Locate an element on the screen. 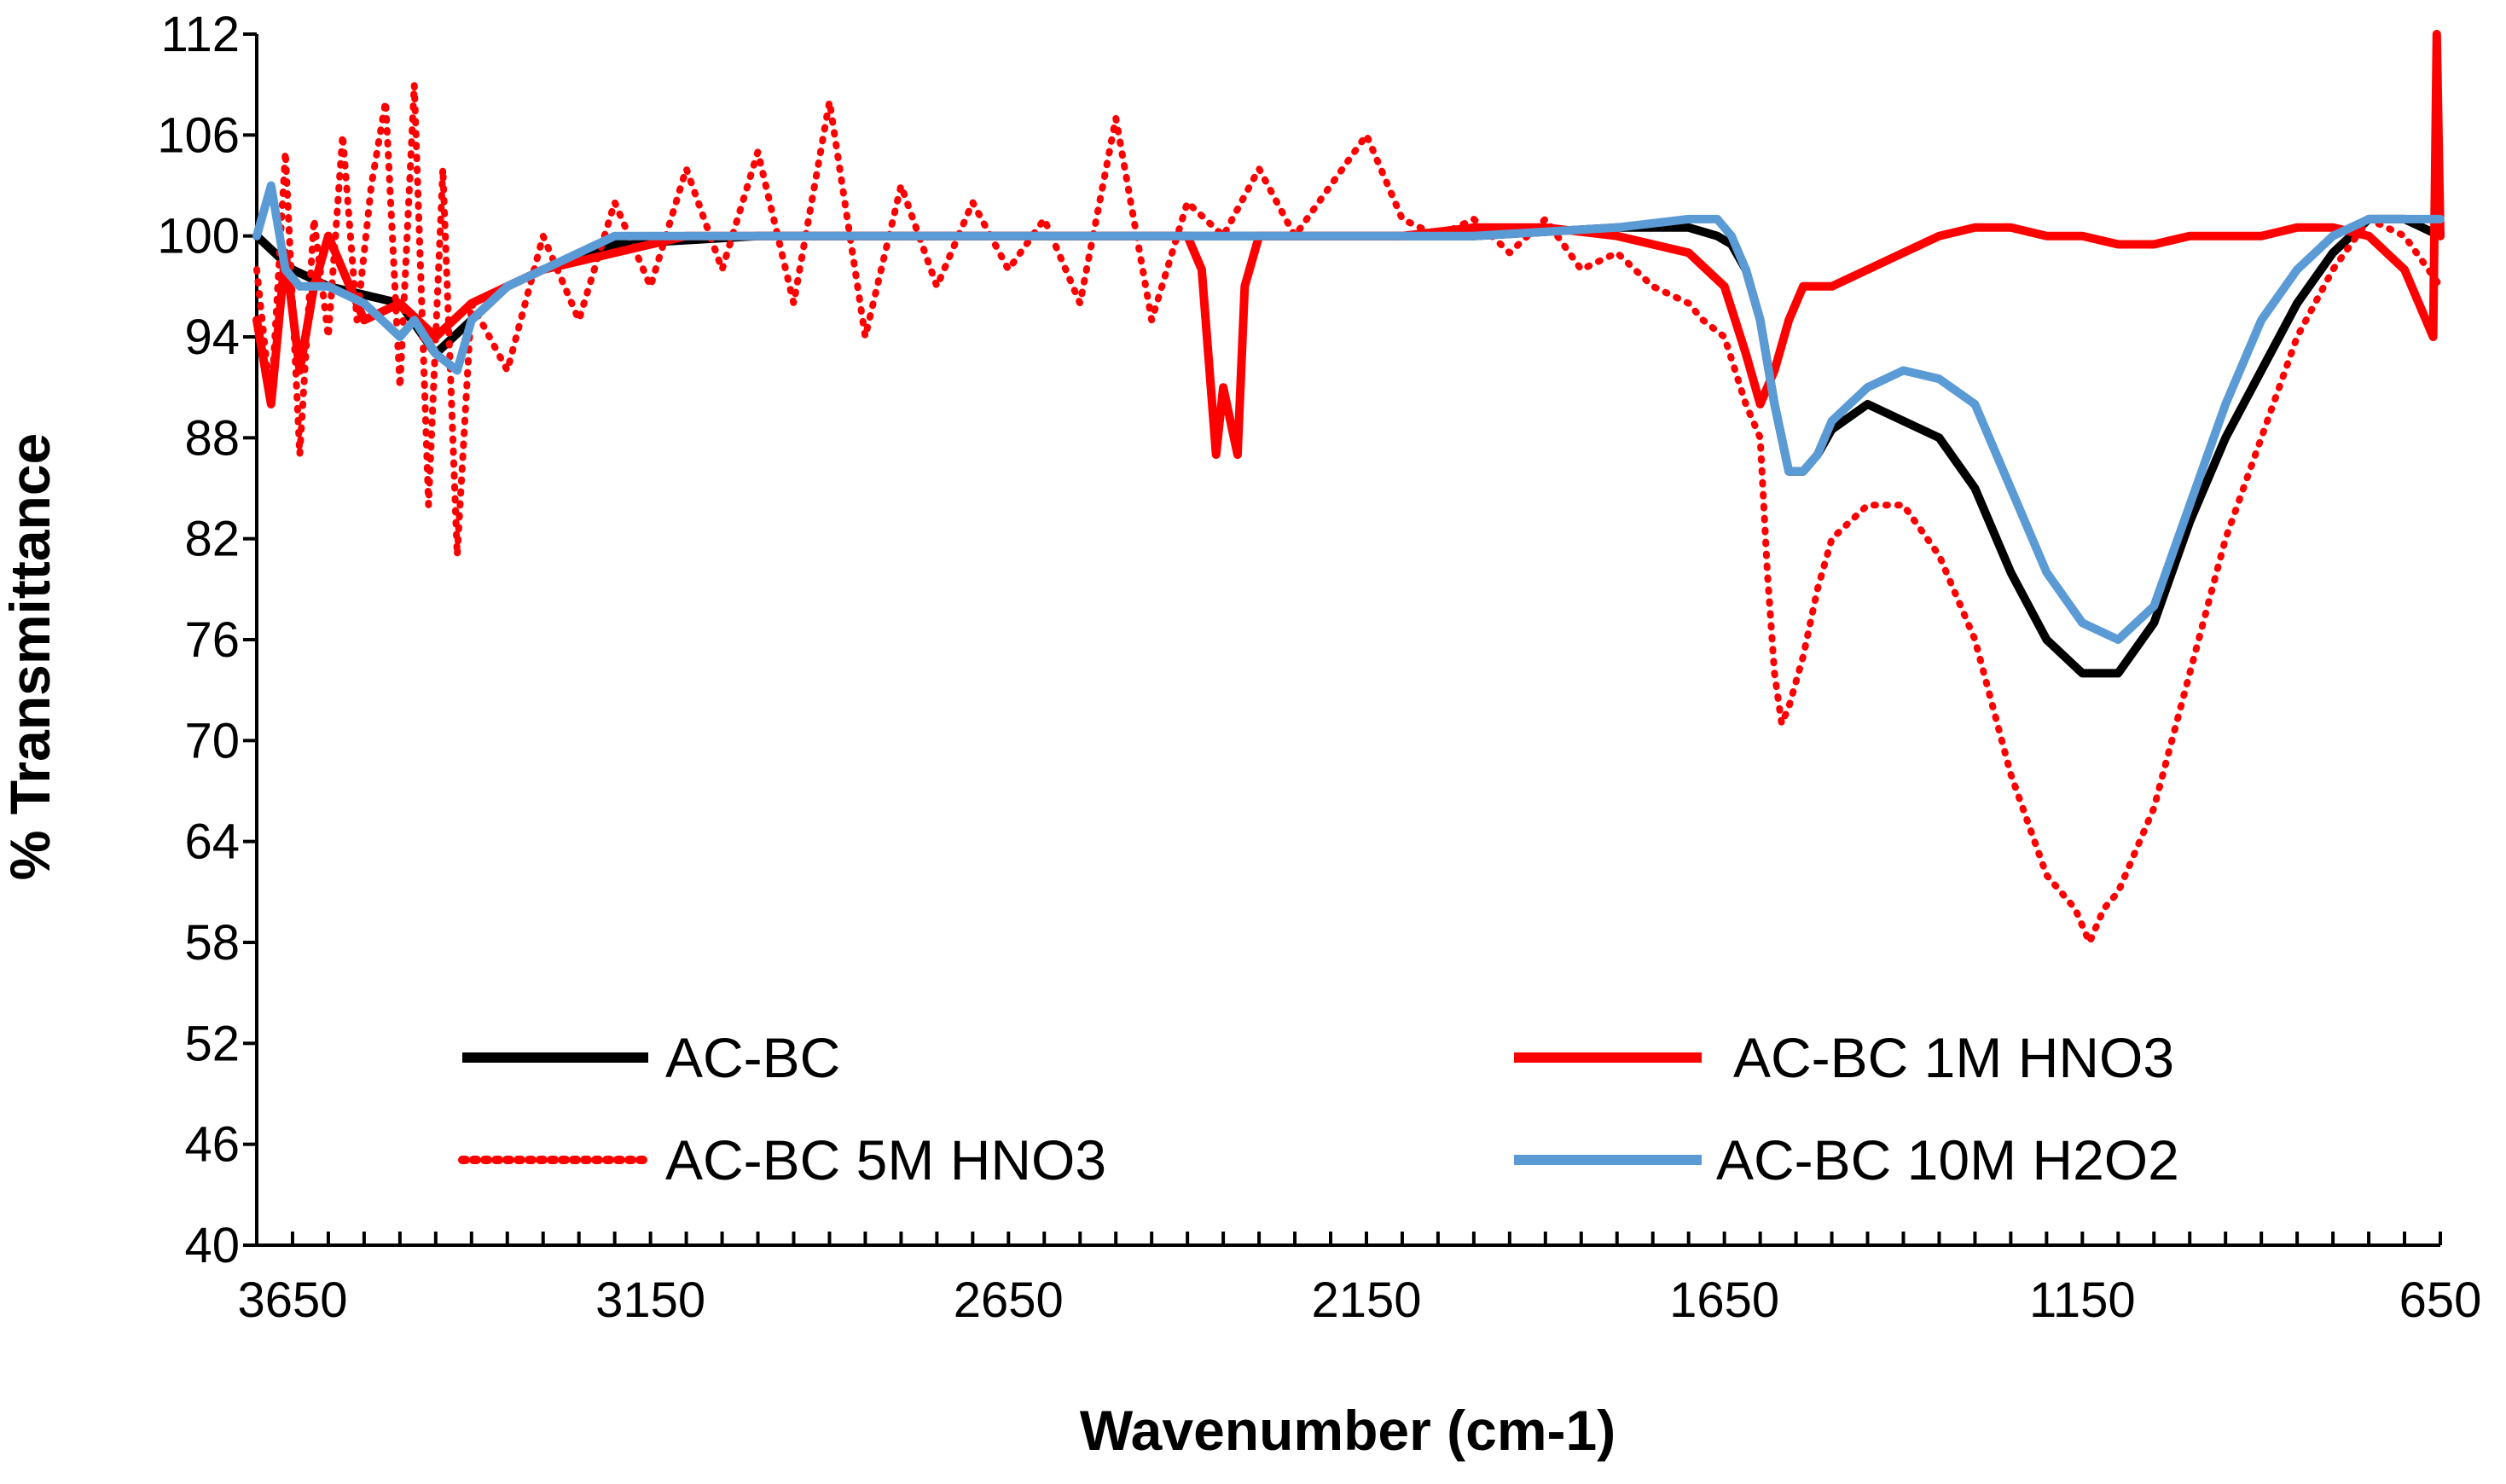 The height and width of the screenshot is (1484, 2506). y-axis: 40 46 52 58 64 70 76 82 88 94 100 106 112 is located at coordinates (207, 640).